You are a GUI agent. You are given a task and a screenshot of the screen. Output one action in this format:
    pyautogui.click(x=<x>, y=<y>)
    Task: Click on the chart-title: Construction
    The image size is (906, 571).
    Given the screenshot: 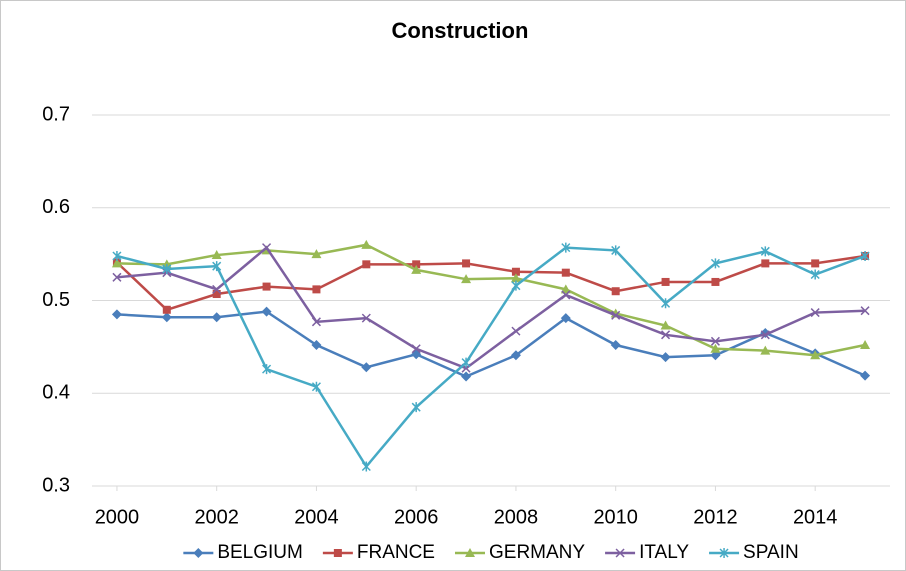 What is the action you would take?
    pyautogui.click(x=460, y=30)
    